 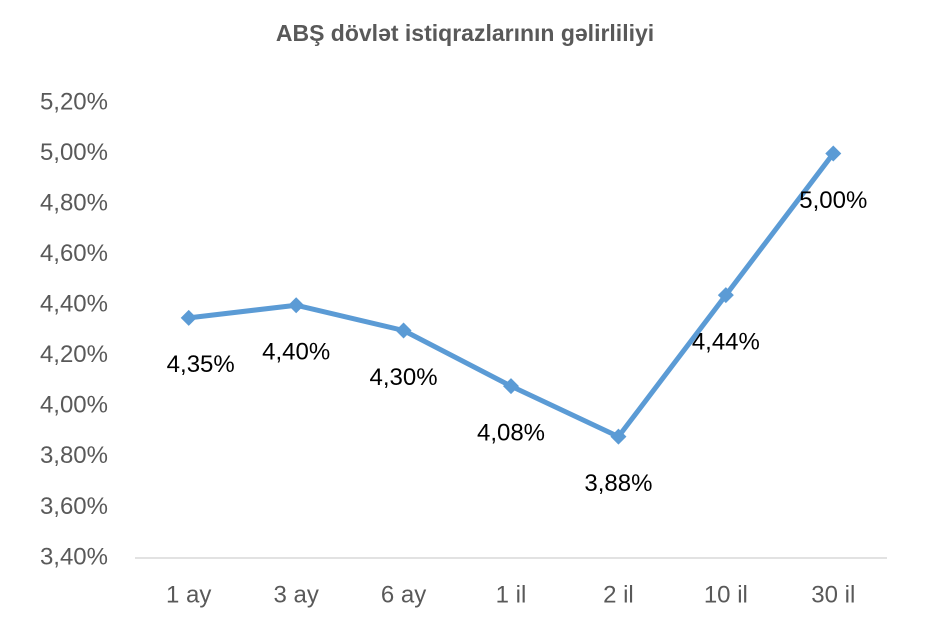 What do you see at coordinates (726, 341) in the screenshot?
I see `data-label: 4,44%` at bounding box center [726, 341].